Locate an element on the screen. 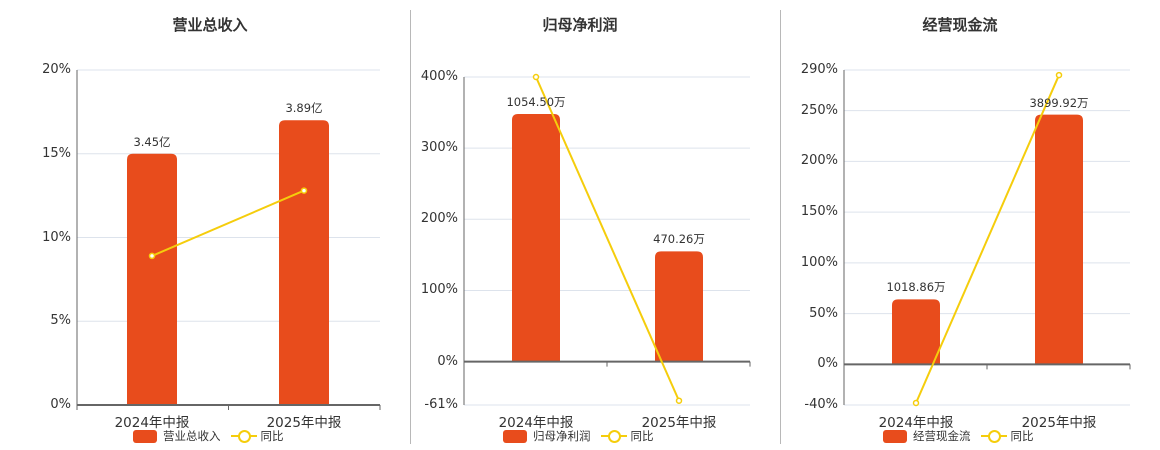 This screenshot has width=1160, height=450. bar-value-label: 1054.50万 is located at coordinates (536, 101).